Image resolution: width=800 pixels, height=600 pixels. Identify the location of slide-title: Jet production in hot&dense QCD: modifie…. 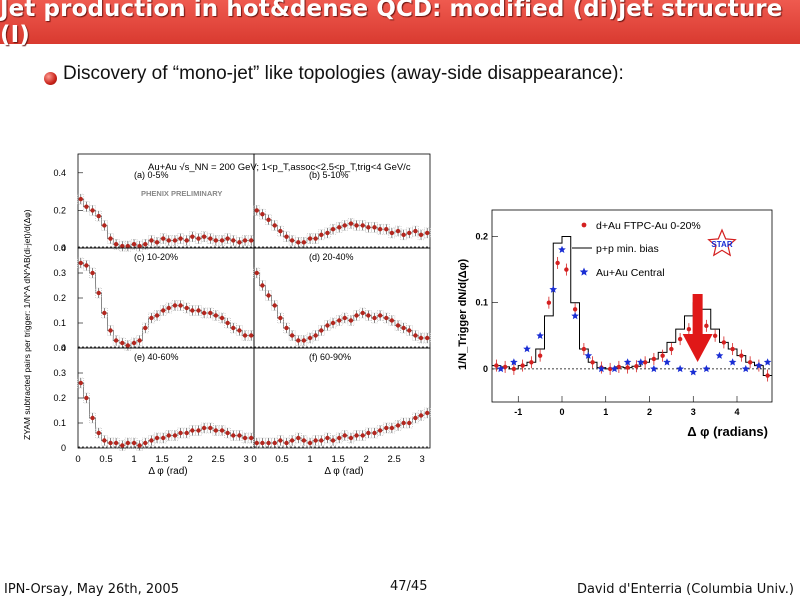
(391, 24).